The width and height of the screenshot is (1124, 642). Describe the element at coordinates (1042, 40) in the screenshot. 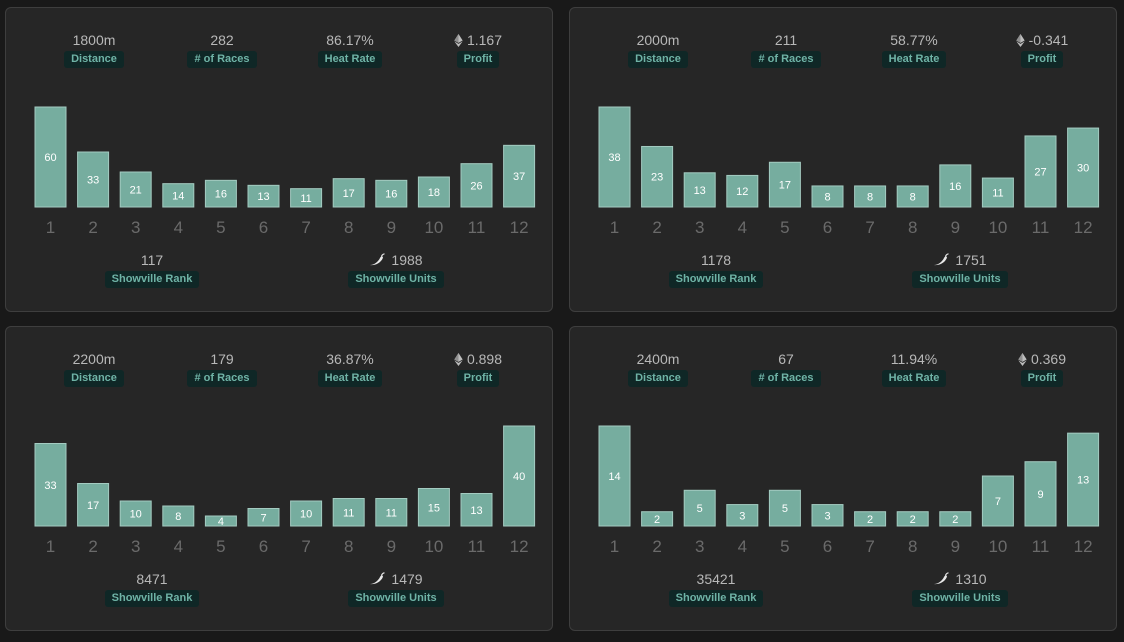

I see `stat-value: -0.341` at that location.